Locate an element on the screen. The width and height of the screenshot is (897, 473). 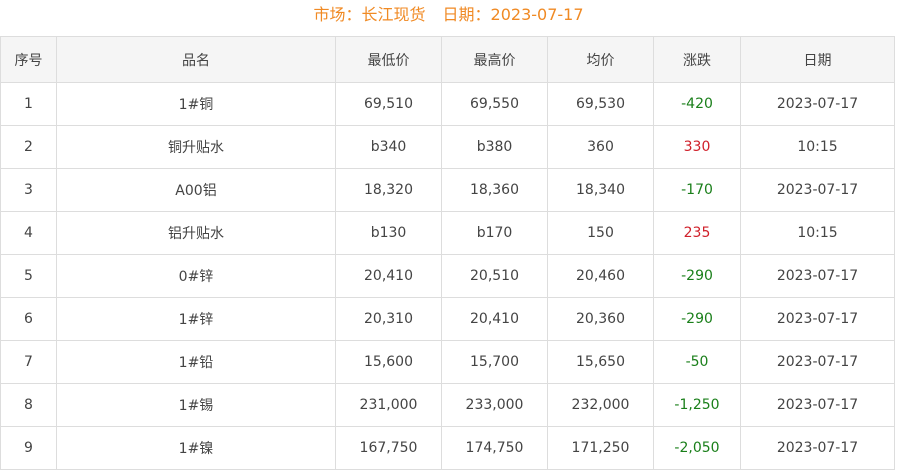
cell-low: 20,410 is located at coordinates (388, 276).